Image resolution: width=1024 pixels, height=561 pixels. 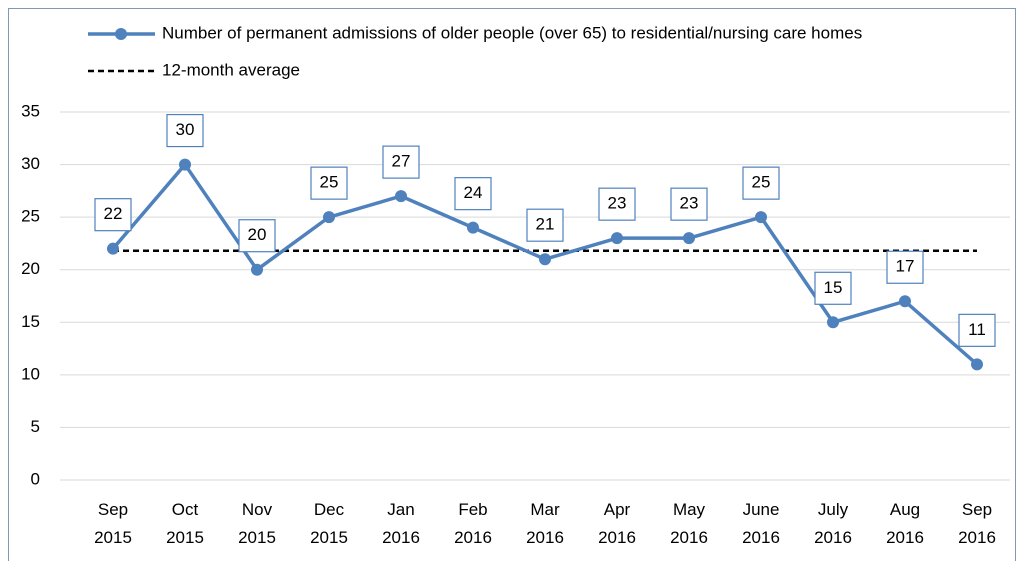 I want to click on legend-marker, so click(x=121, y=34).